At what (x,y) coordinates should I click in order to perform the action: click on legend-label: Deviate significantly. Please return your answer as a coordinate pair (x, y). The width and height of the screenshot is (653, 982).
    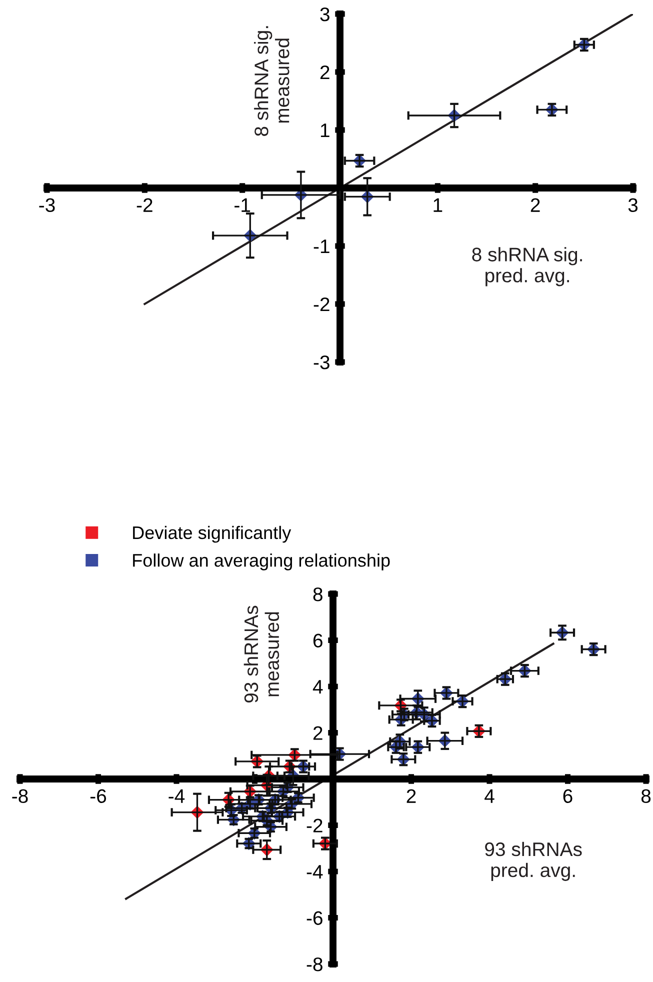
    Looking at the image, I should click on (212, 534).